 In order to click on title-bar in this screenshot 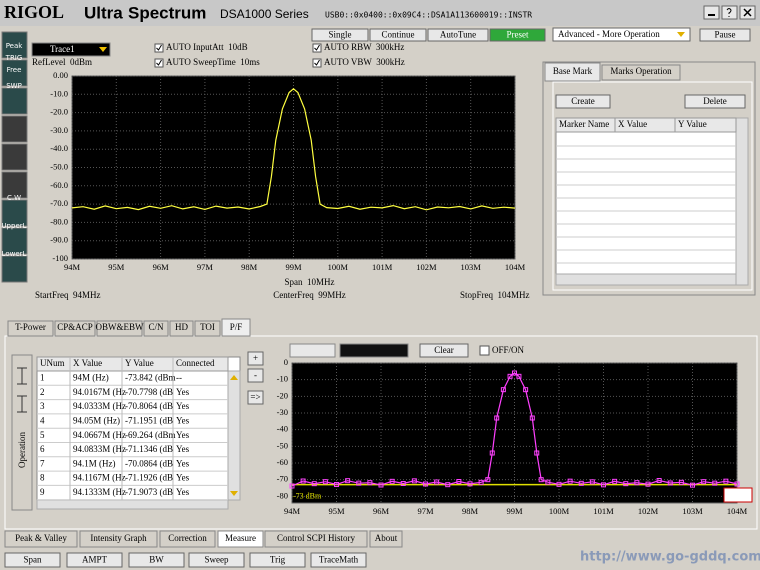, I will do `click(380, 13)`.